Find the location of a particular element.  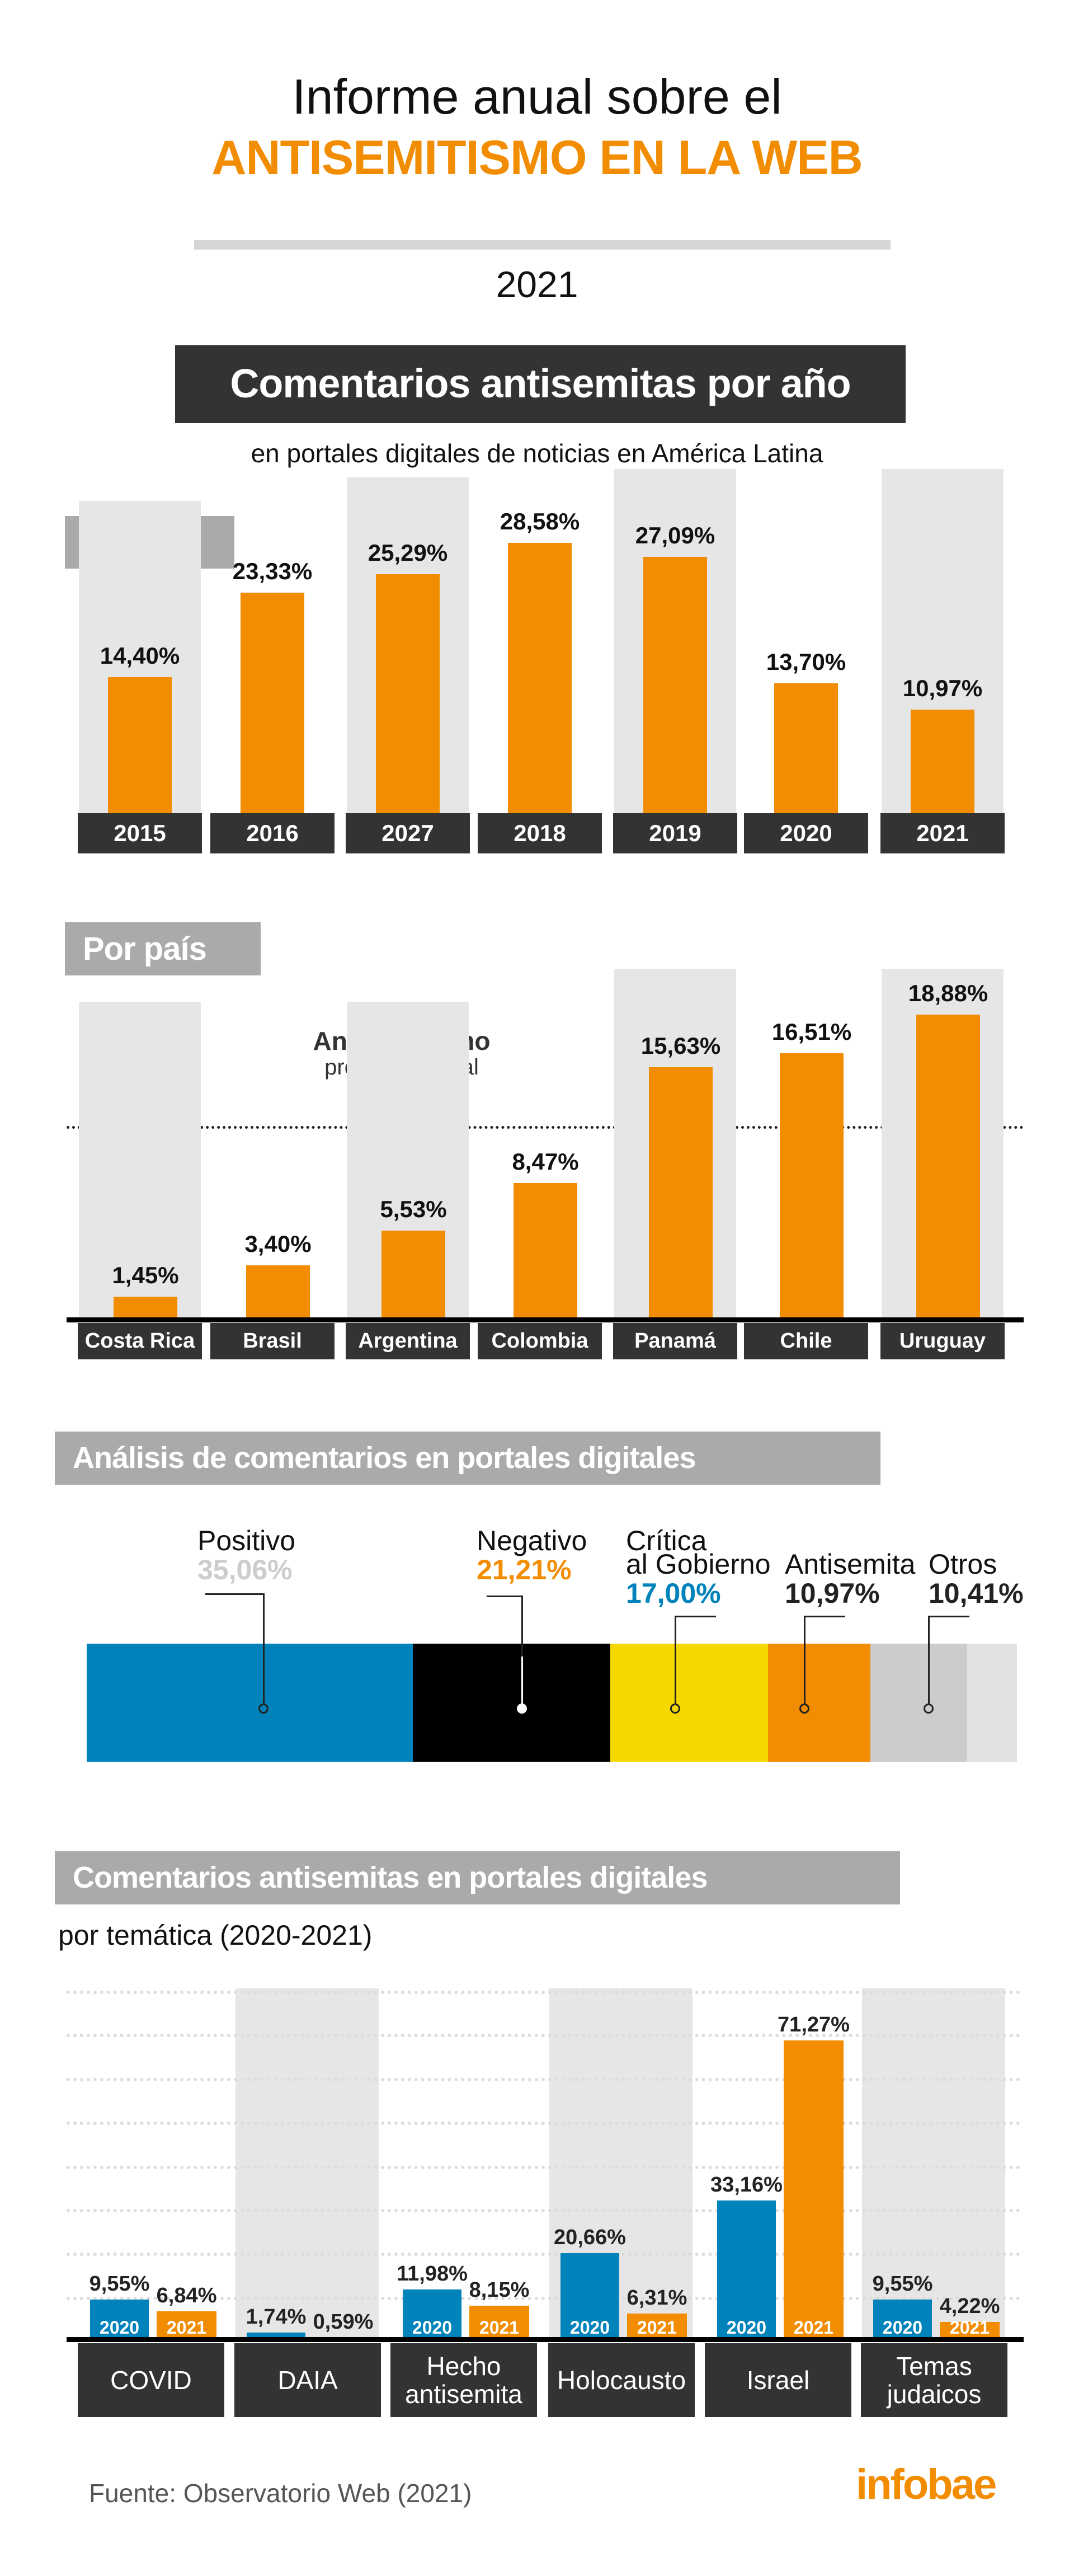

segment-value: 10,41% is located at coordinates (976, 1593).